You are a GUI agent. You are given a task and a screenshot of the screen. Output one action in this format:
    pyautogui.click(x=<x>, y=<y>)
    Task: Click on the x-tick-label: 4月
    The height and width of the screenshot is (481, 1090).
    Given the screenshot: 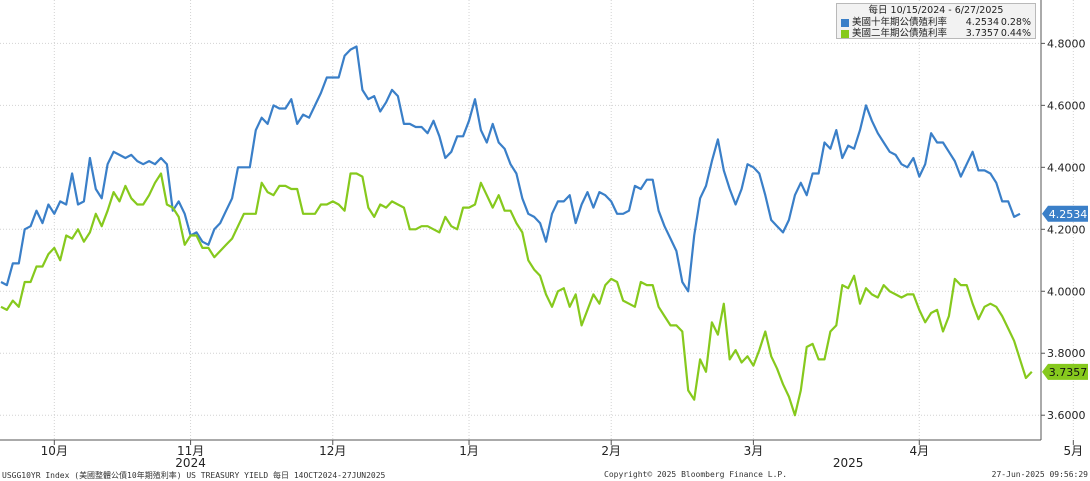 What is the action you would take?
    pyautogui.click(x=919, y=451)
    